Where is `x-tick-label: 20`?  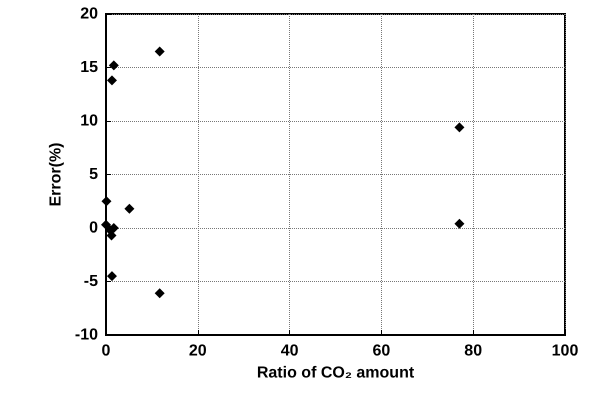
x-tick-label: 20 is located at coordinates (197, 351).